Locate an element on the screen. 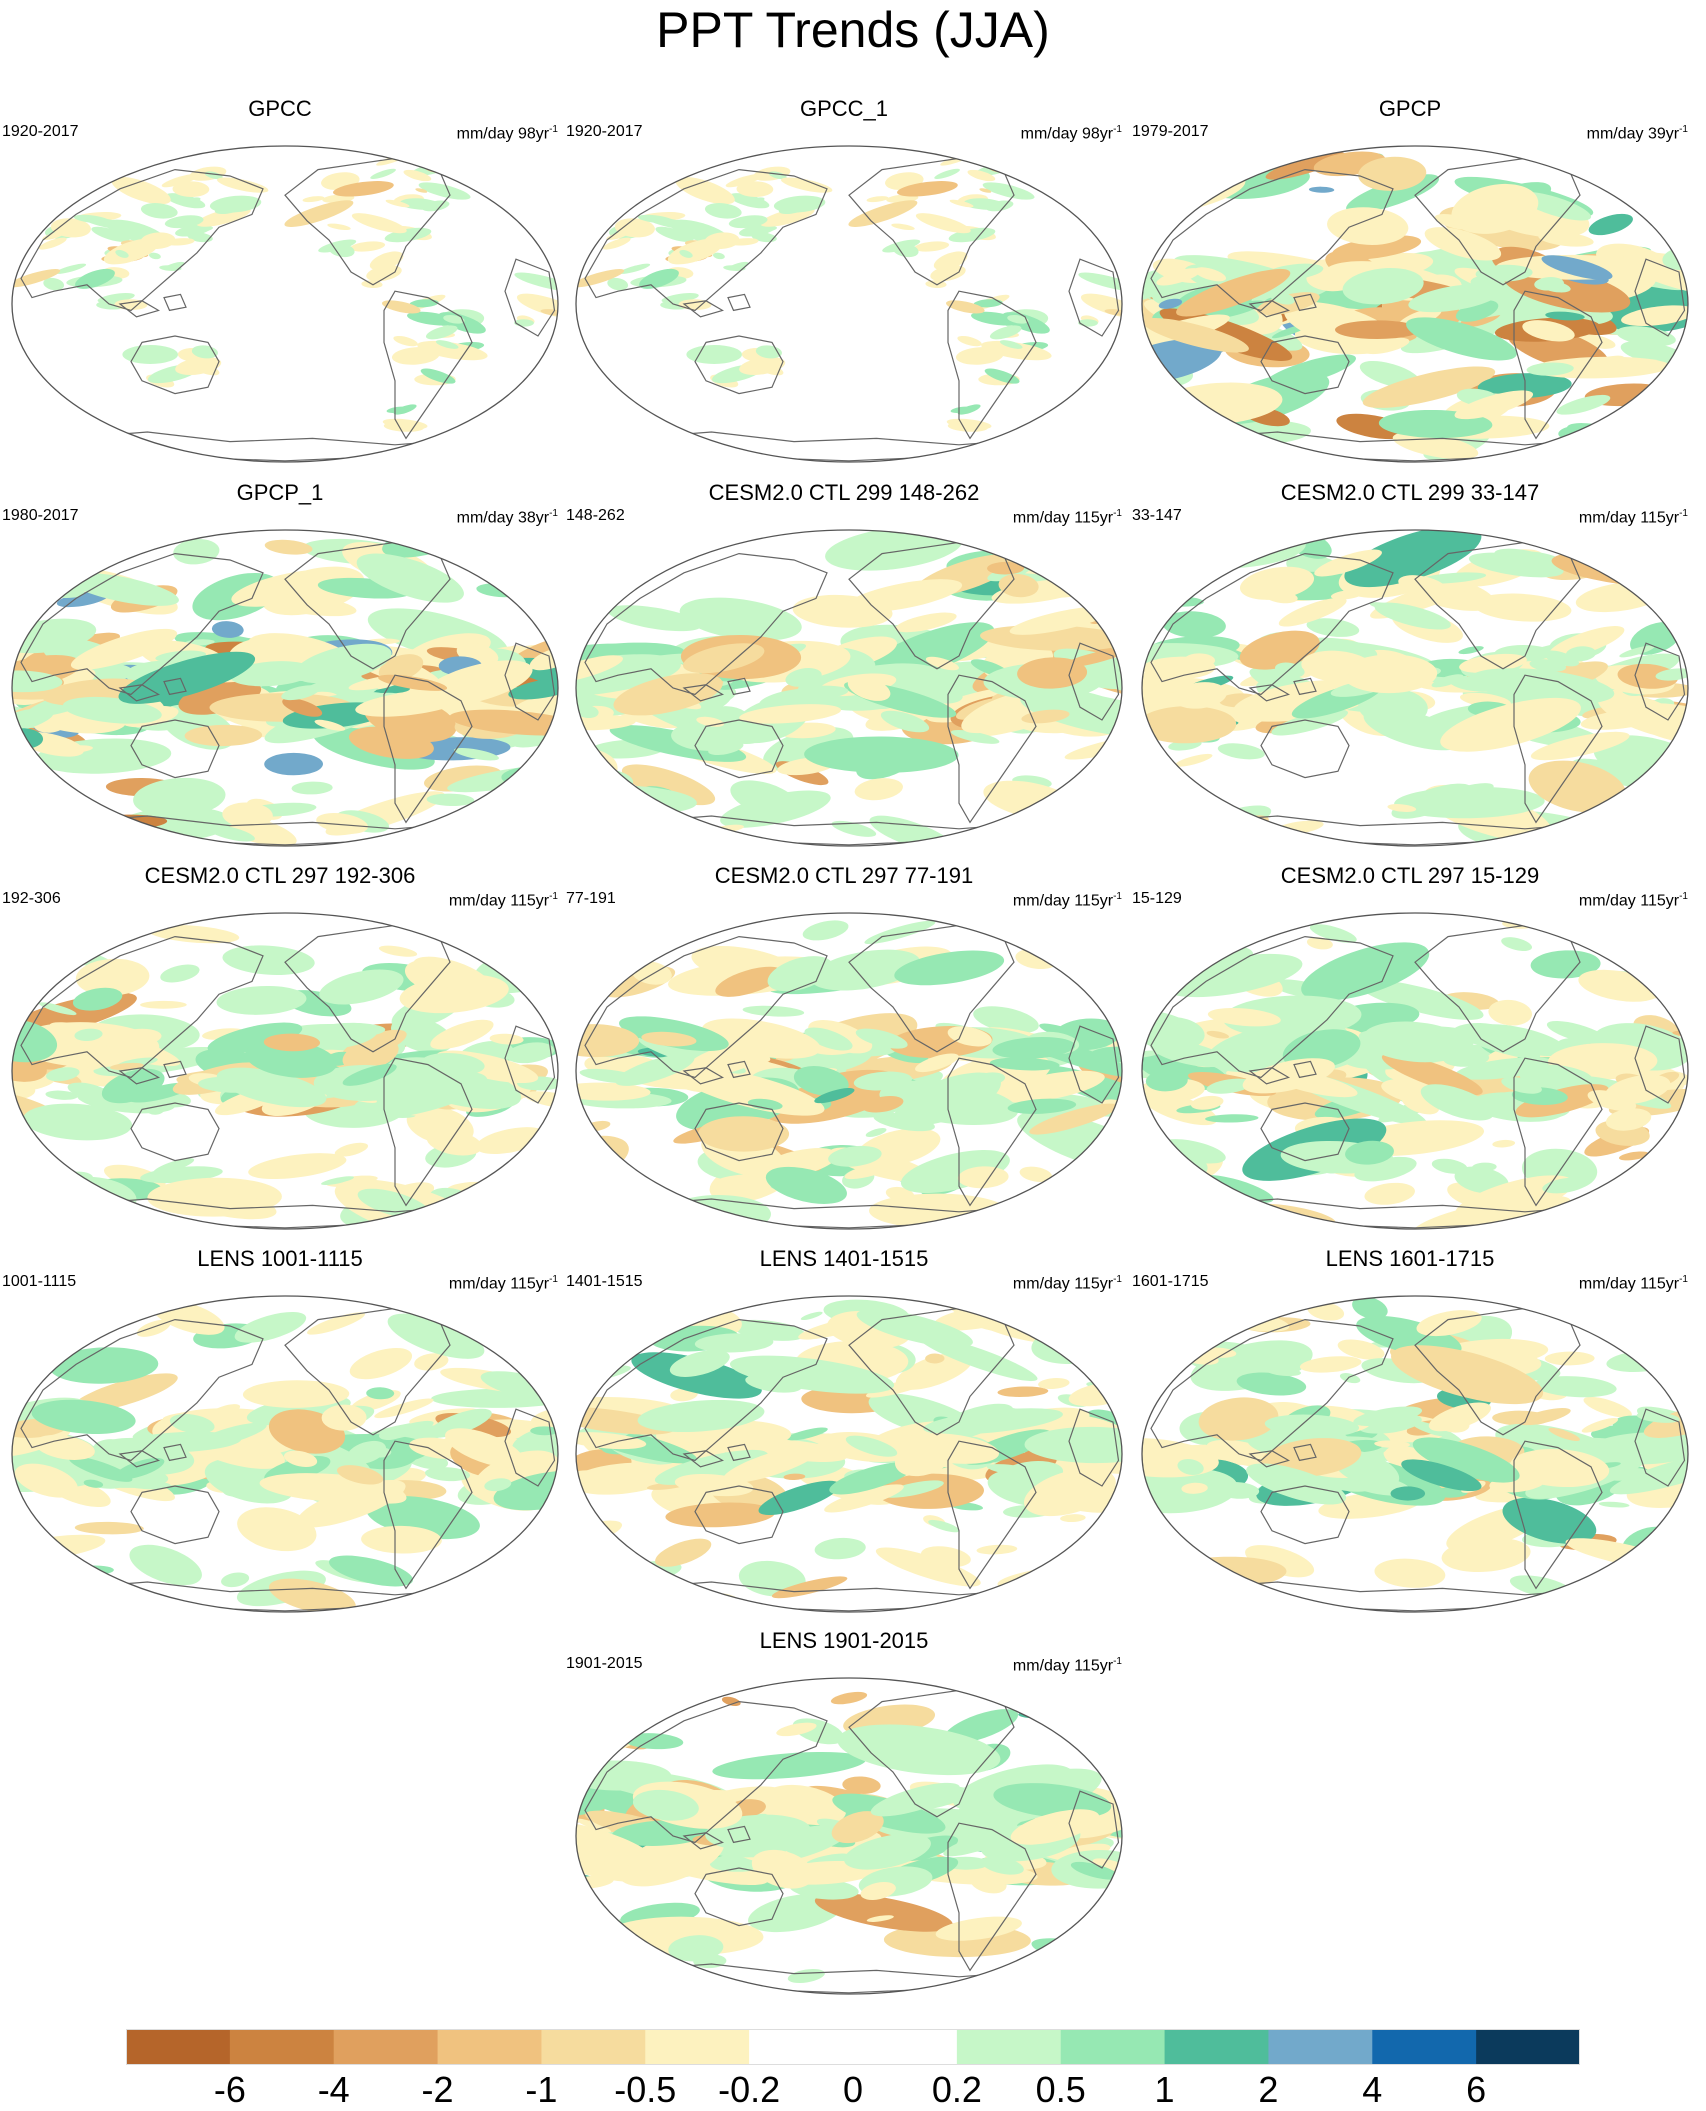  world-map is located at coordinates (1415, 688).